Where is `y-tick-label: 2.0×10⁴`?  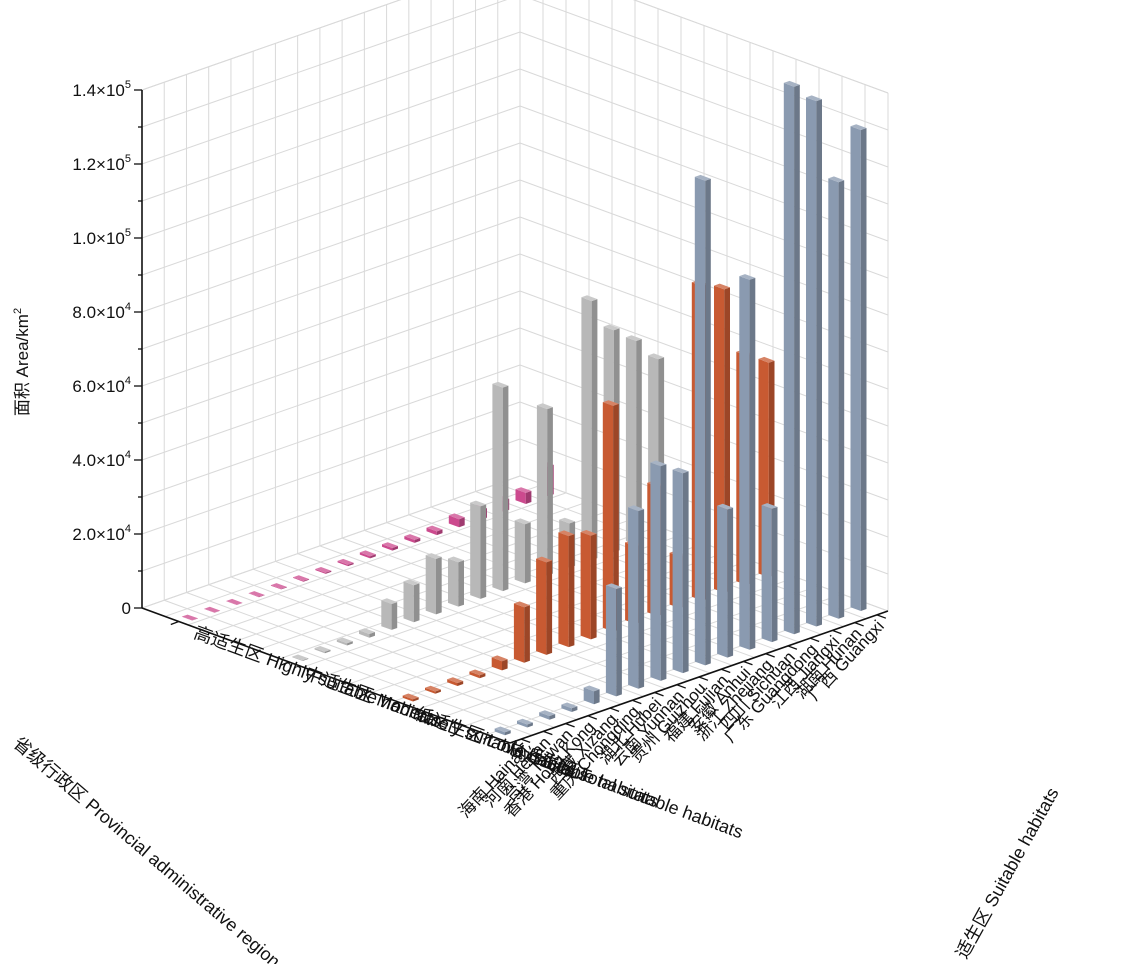 y-tick-label: 2.0×10⁴ is located at coordinates (101, 533).